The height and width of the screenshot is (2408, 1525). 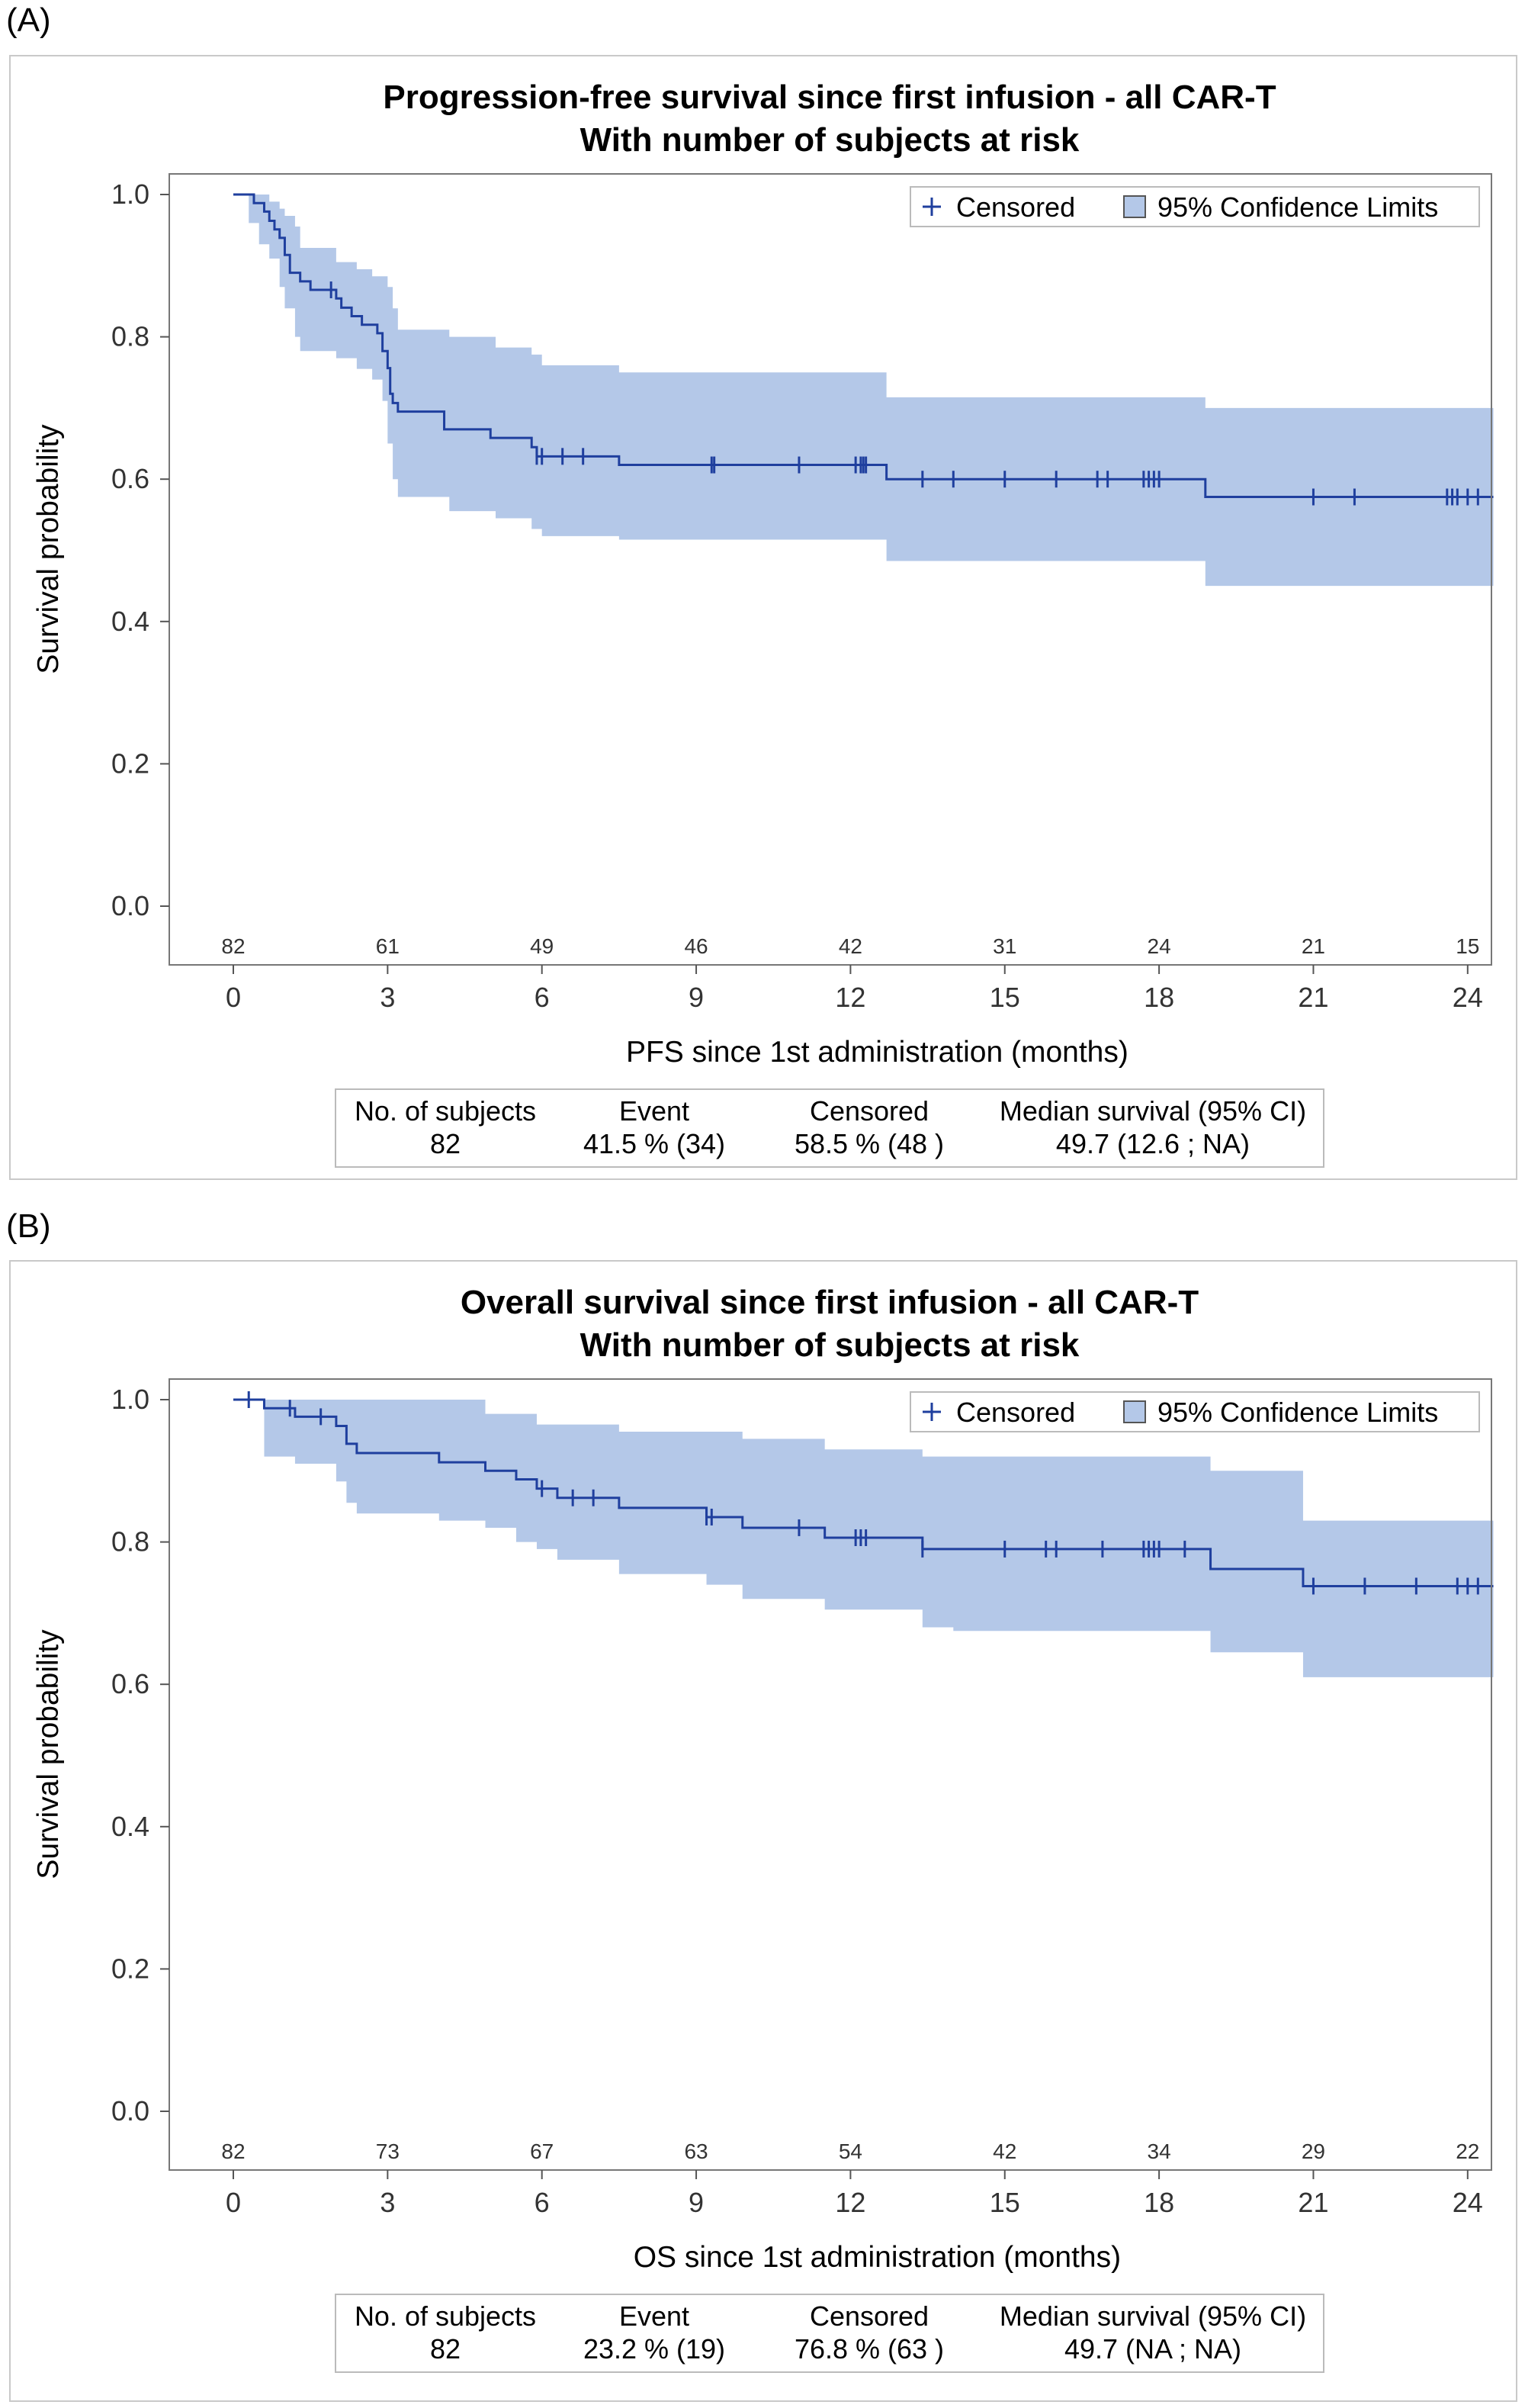 I want to click on panel-b-x-tick-label: 12, so click(x=850, y=2202).